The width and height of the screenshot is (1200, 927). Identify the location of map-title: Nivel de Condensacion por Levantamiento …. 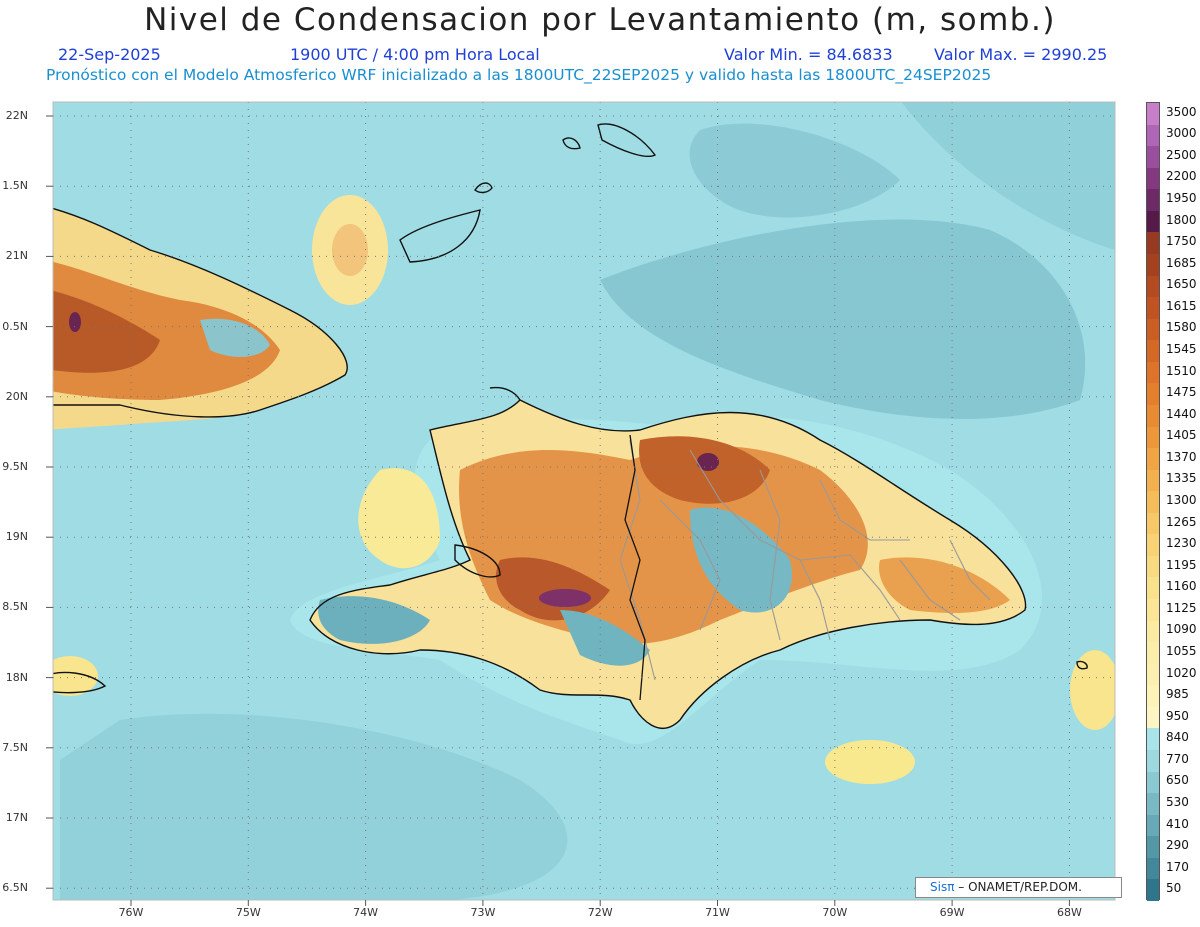
(600, 20).